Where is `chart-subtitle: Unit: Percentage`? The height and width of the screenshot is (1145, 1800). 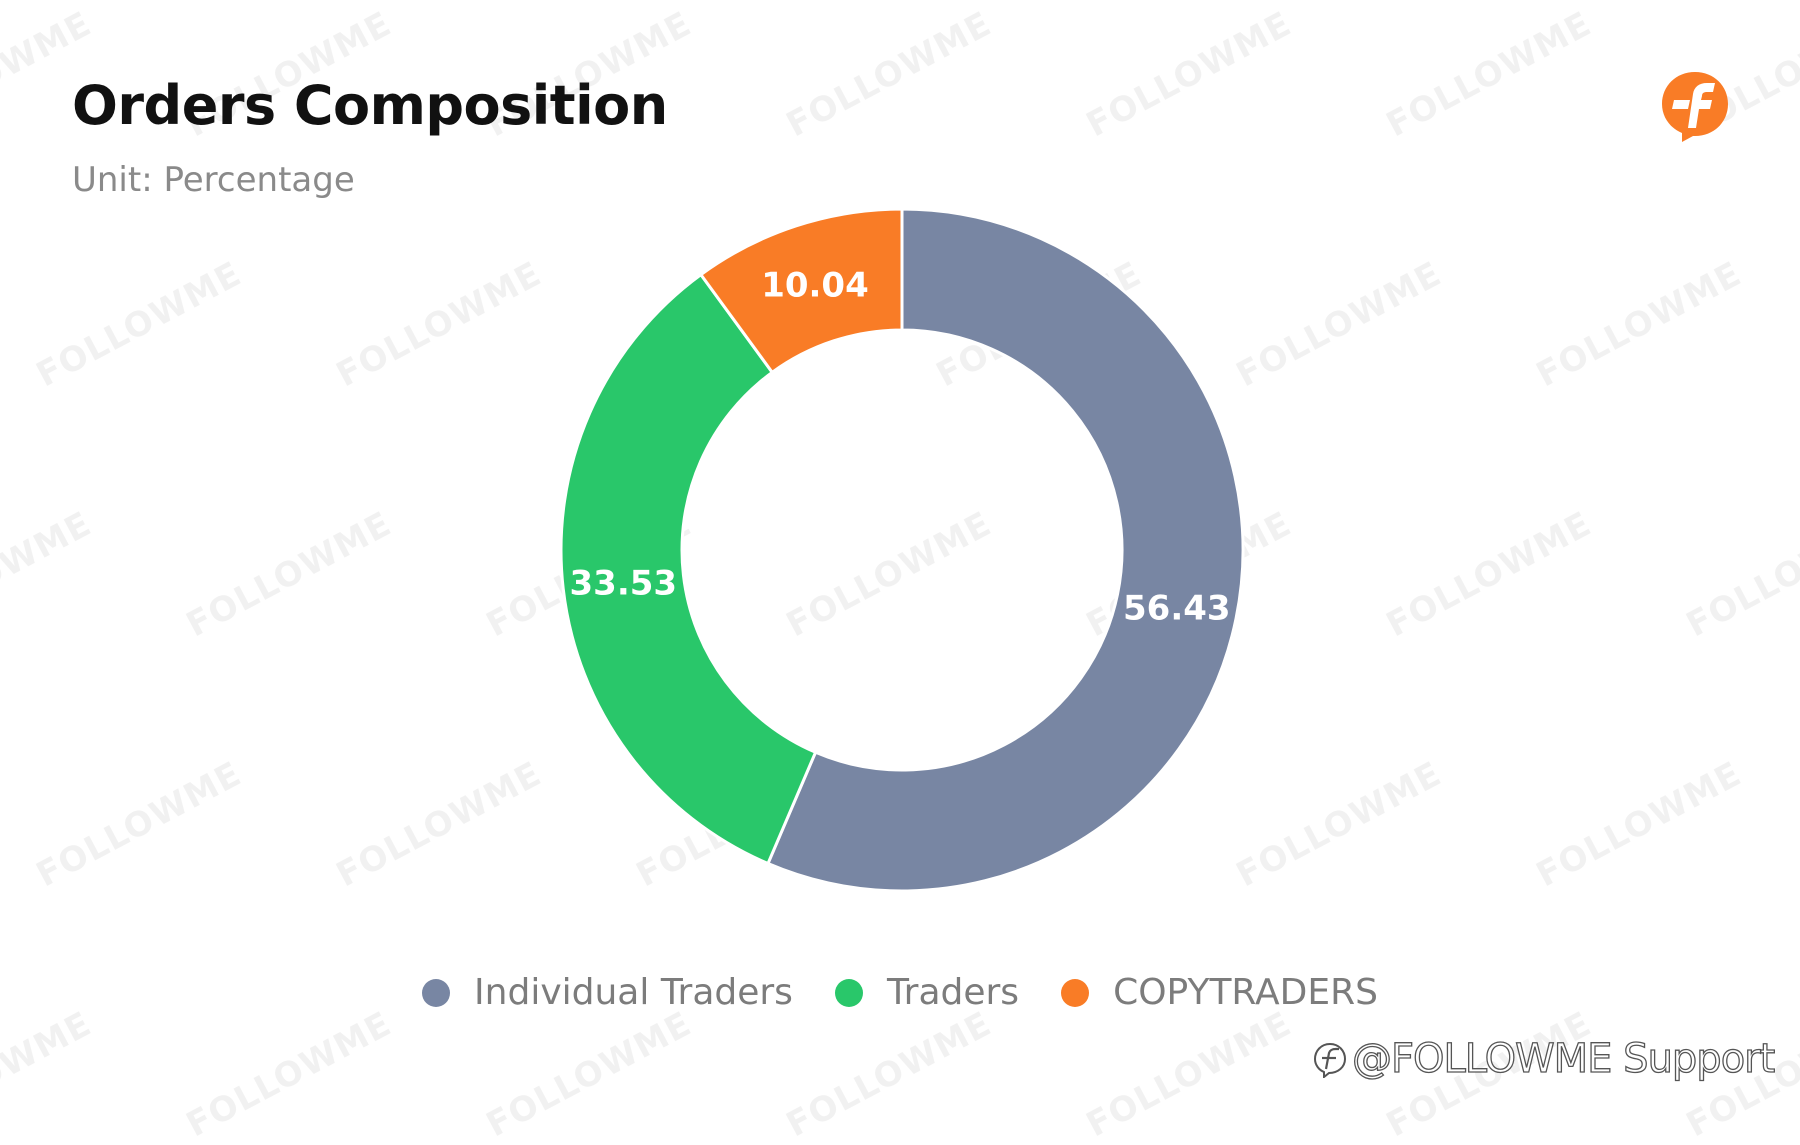
chart-subtitle: Unit: Percentage is located at coordinates (213, 180).